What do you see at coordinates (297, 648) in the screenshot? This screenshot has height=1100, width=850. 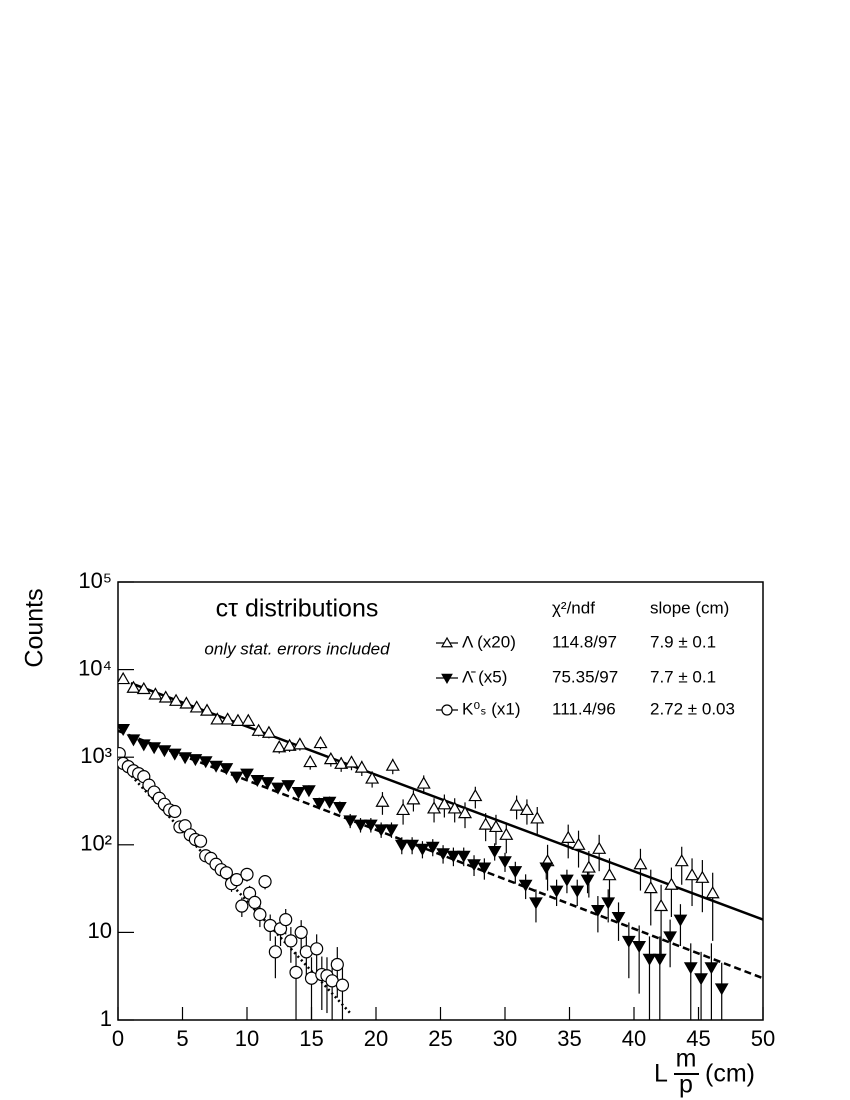 I see `chart-subtitle: only stat. errors included` at bounding box center [297, 648].